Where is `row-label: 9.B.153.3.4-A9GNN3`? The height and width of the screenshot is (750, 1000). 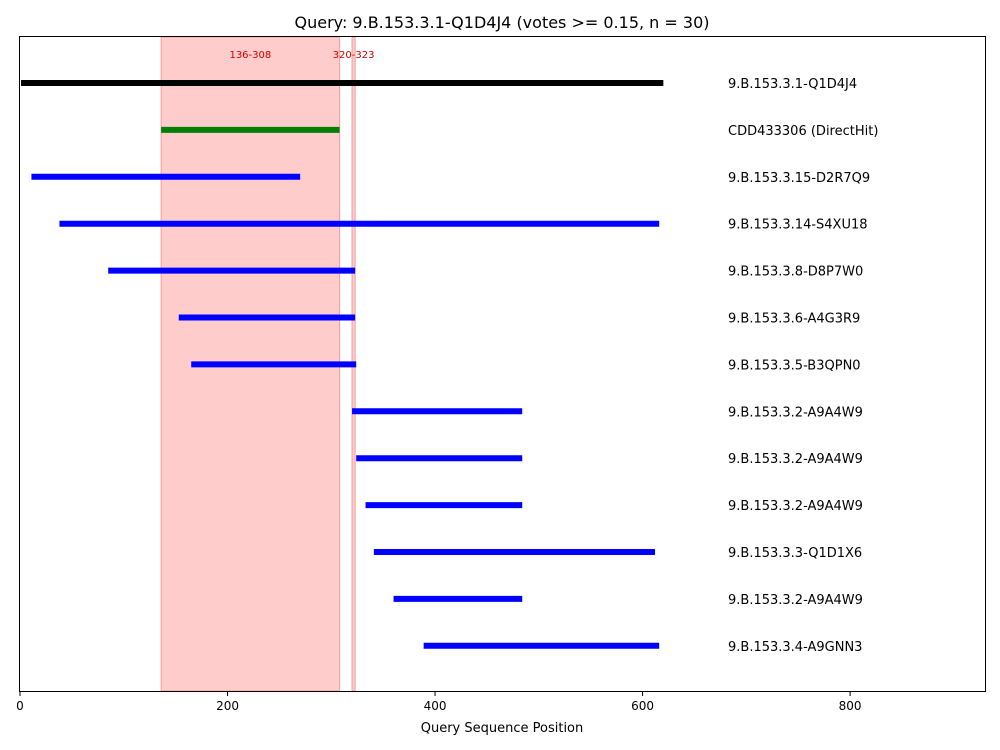 row-label: 9.B.153.3.4-A9GNN3 is located at coordinates (795, 647).